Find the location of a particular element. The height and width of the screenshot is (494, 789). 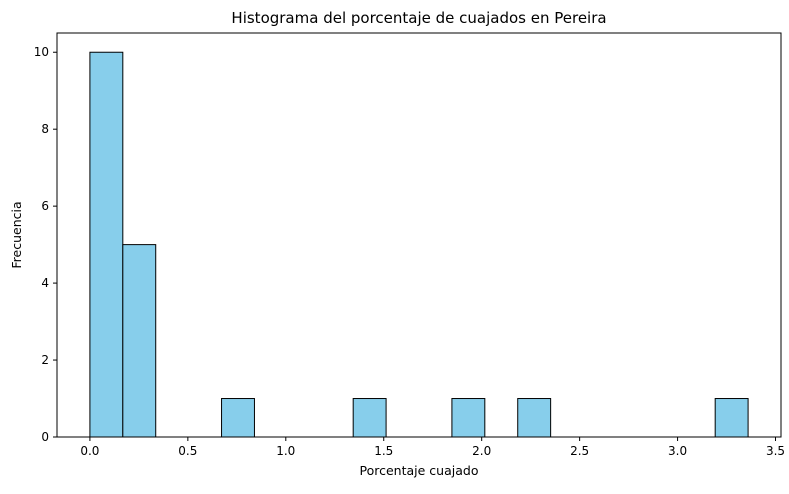

x-tick-label: 0.5 is located at coordinates (187, 451).